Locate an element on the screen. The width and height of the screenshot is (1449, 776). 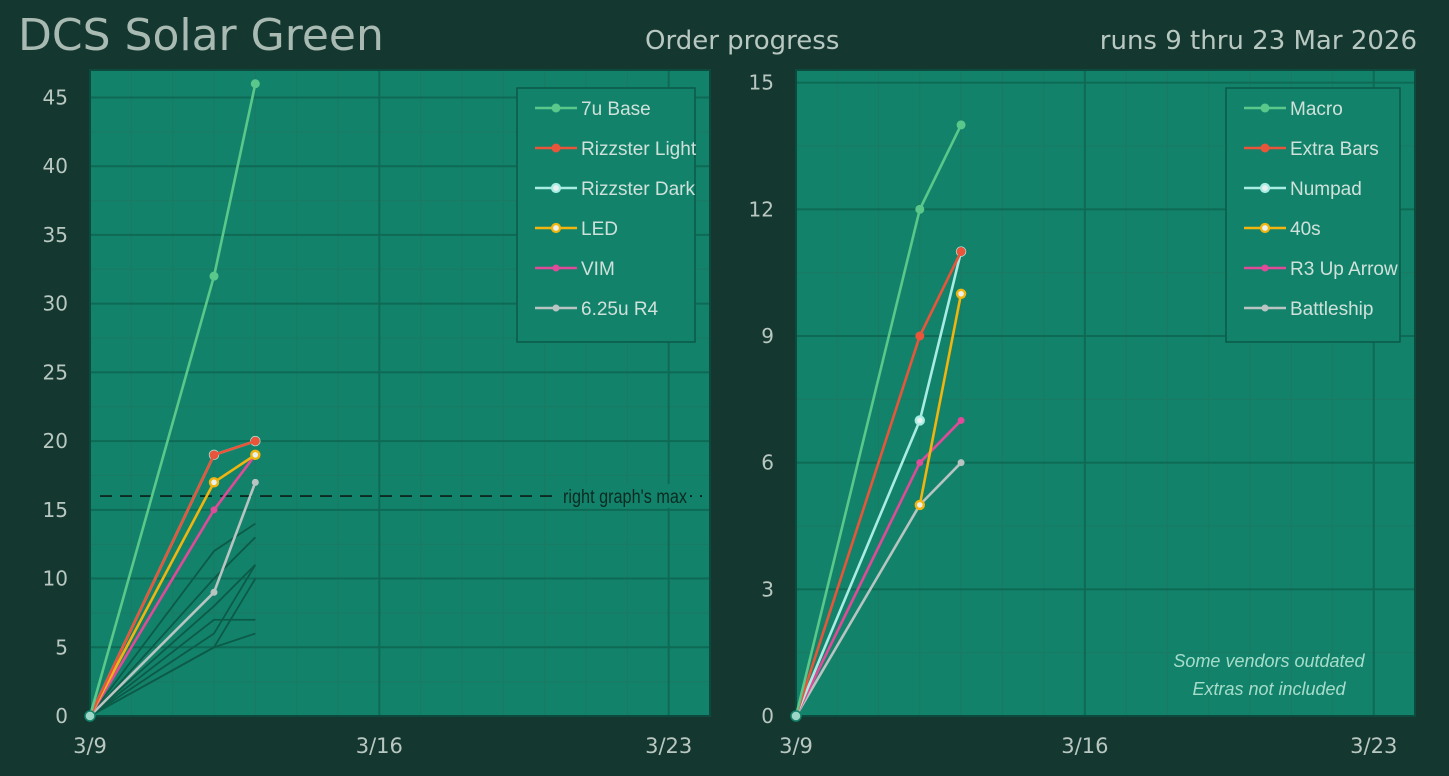
chart-2-x-tick-label: 3/9 is located at coordinates (796, 746).